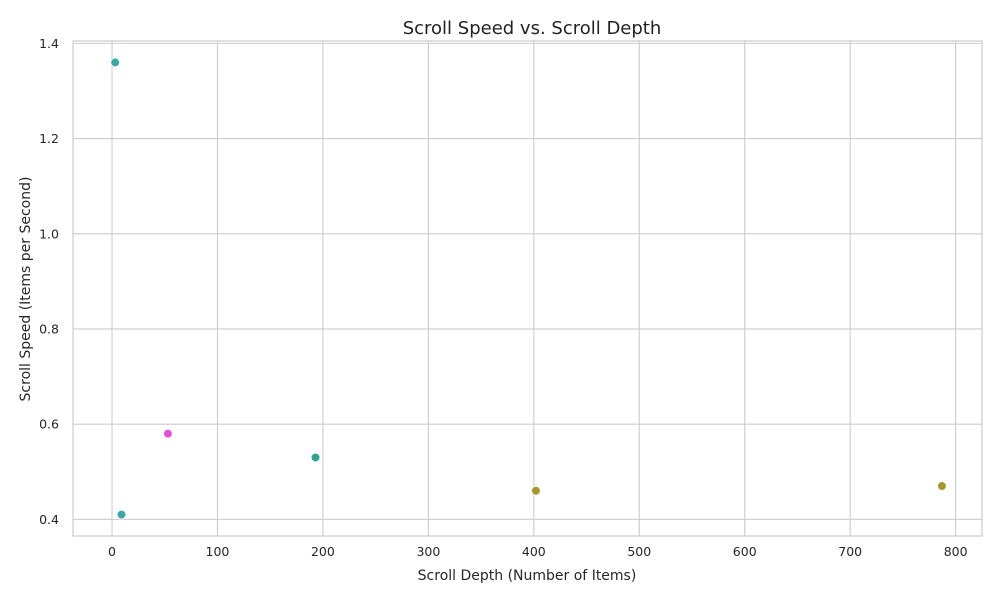  Describe the element at coordinates (49, 519) in the screenshot. I see `y-tick-label: 0.4` at that location.